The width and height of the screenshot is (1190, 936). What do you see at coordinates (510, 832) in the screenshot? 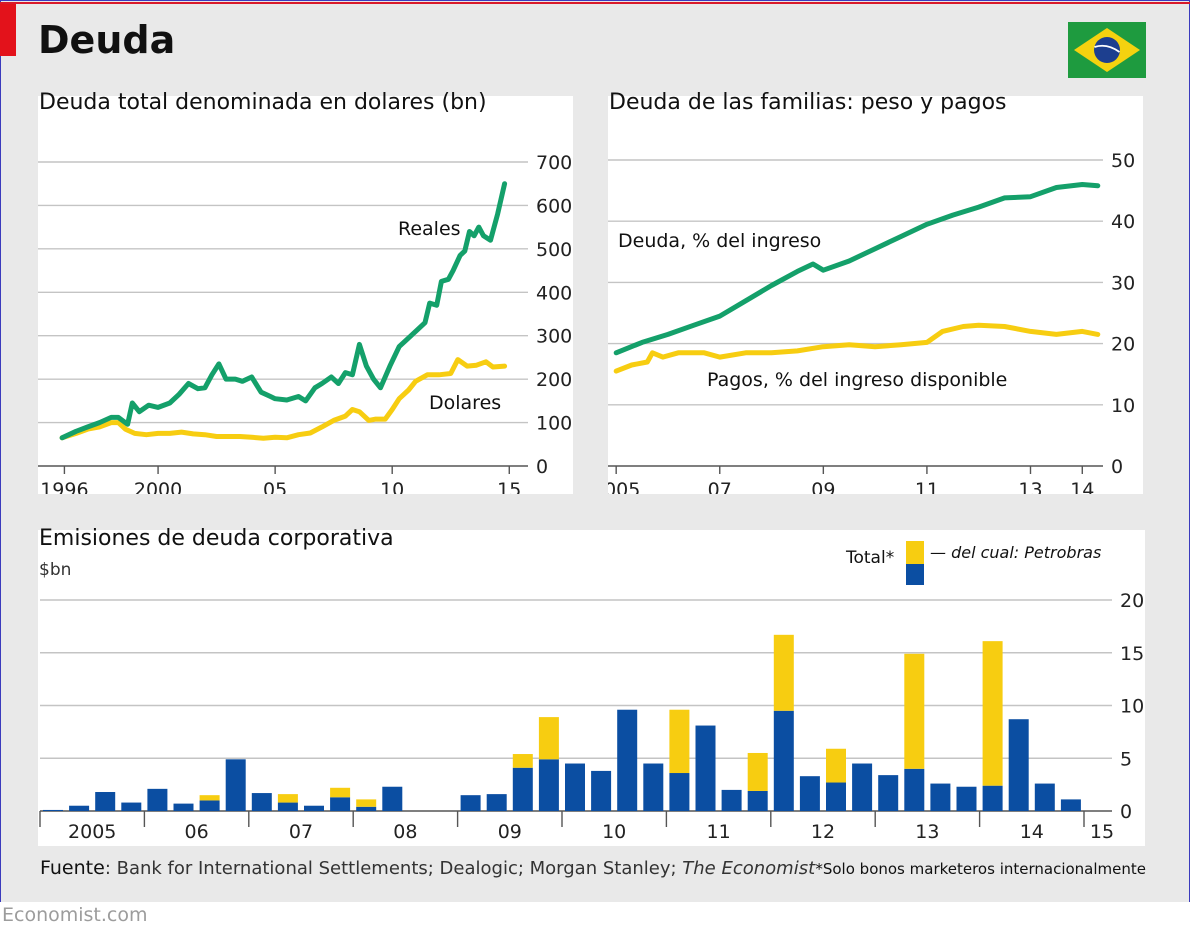
I see `x-tick-label: 09` at bounding box center [510, 832].